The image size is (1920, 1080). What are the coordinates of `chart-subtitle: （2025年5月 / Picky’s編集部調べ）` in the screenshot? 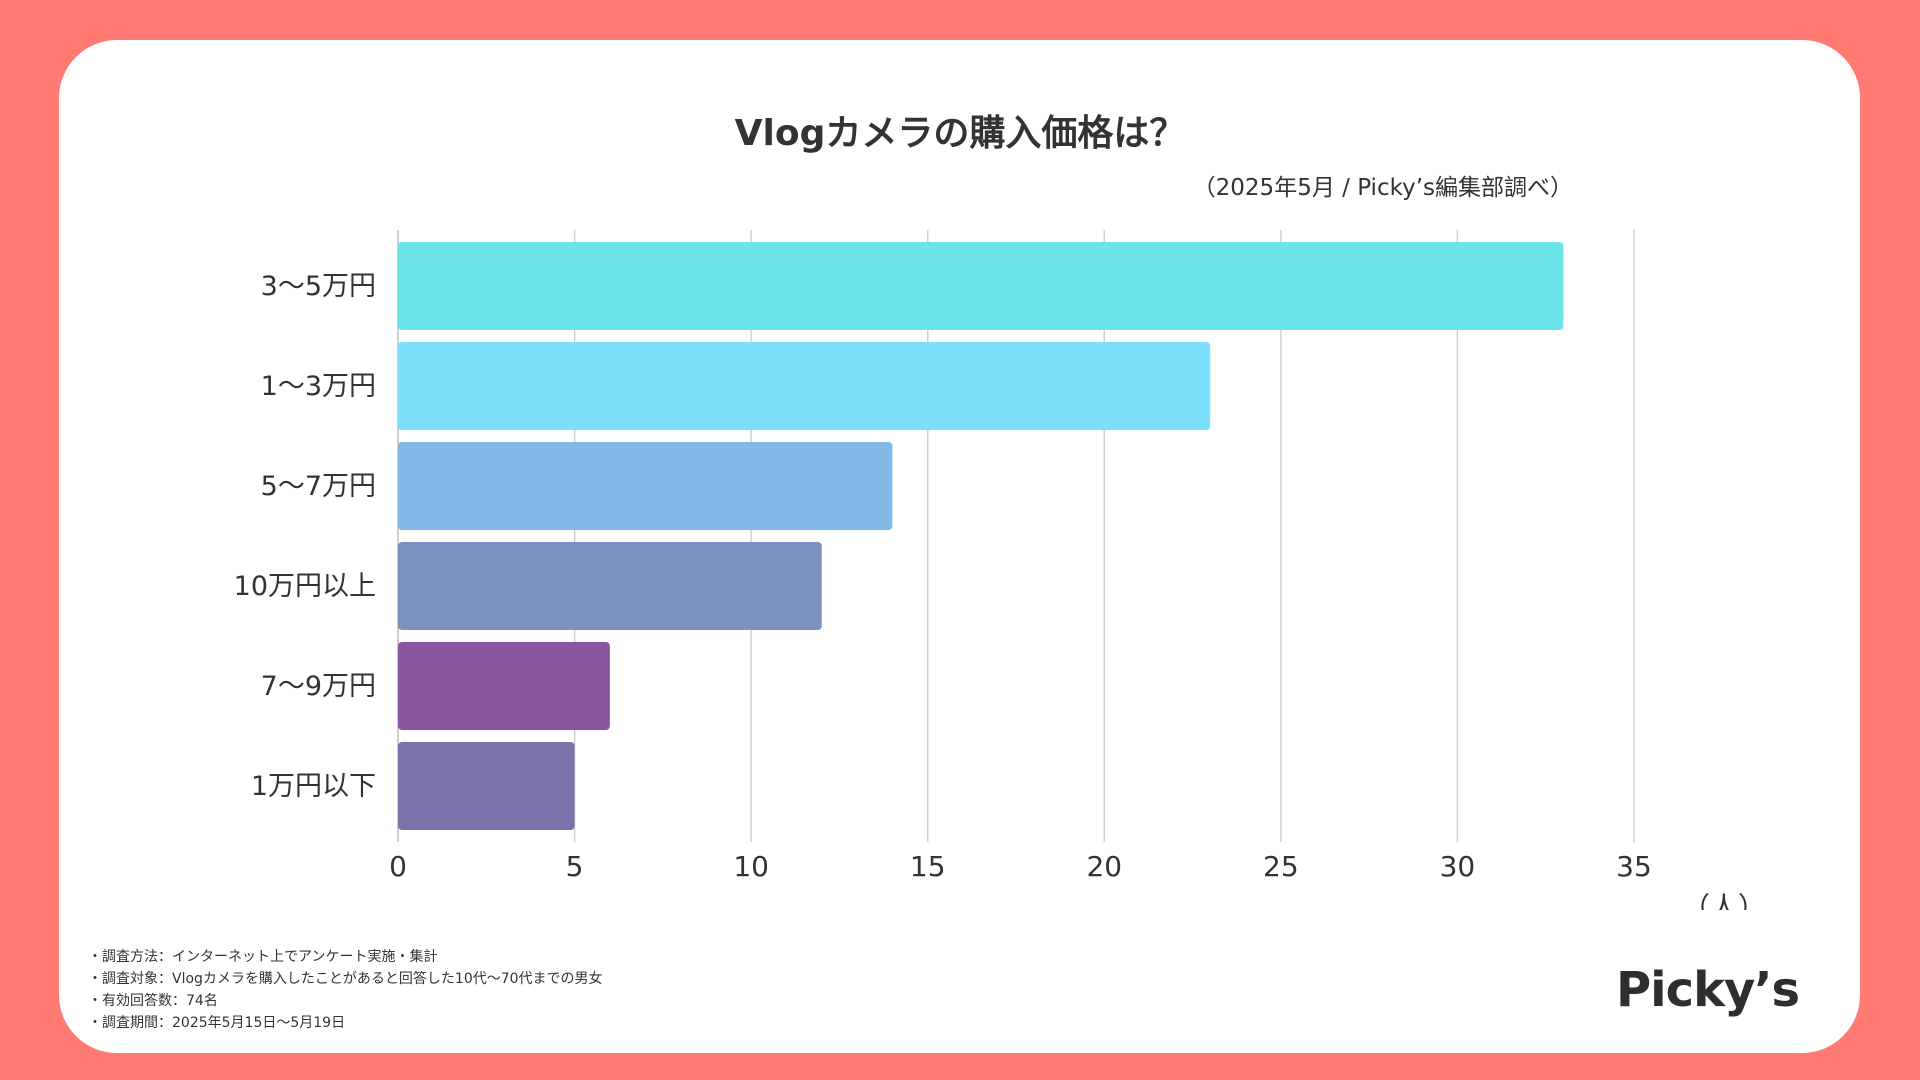 It's located at (1382, 188).